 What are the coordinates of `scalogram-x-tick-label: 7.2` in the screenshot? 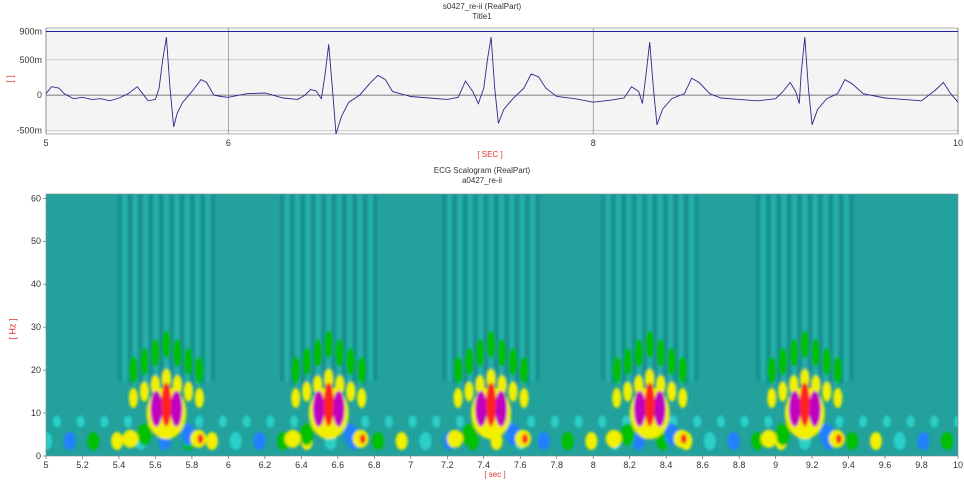 It's located at (447, 465).